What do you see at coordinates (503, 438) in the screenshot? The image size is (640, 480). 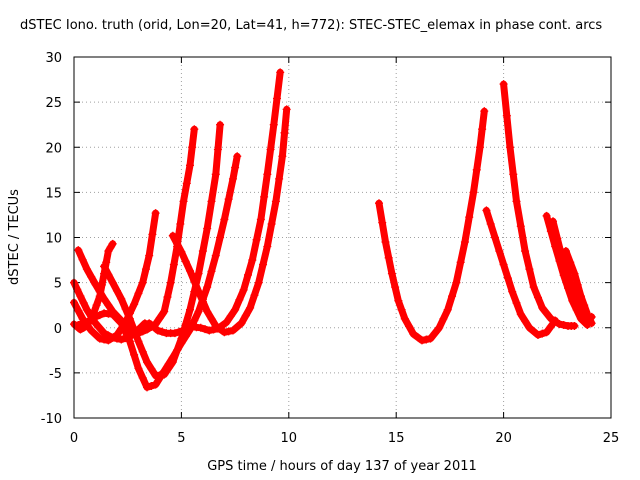 I see `x-tick-label: 20` at bounding box center [503, 438].